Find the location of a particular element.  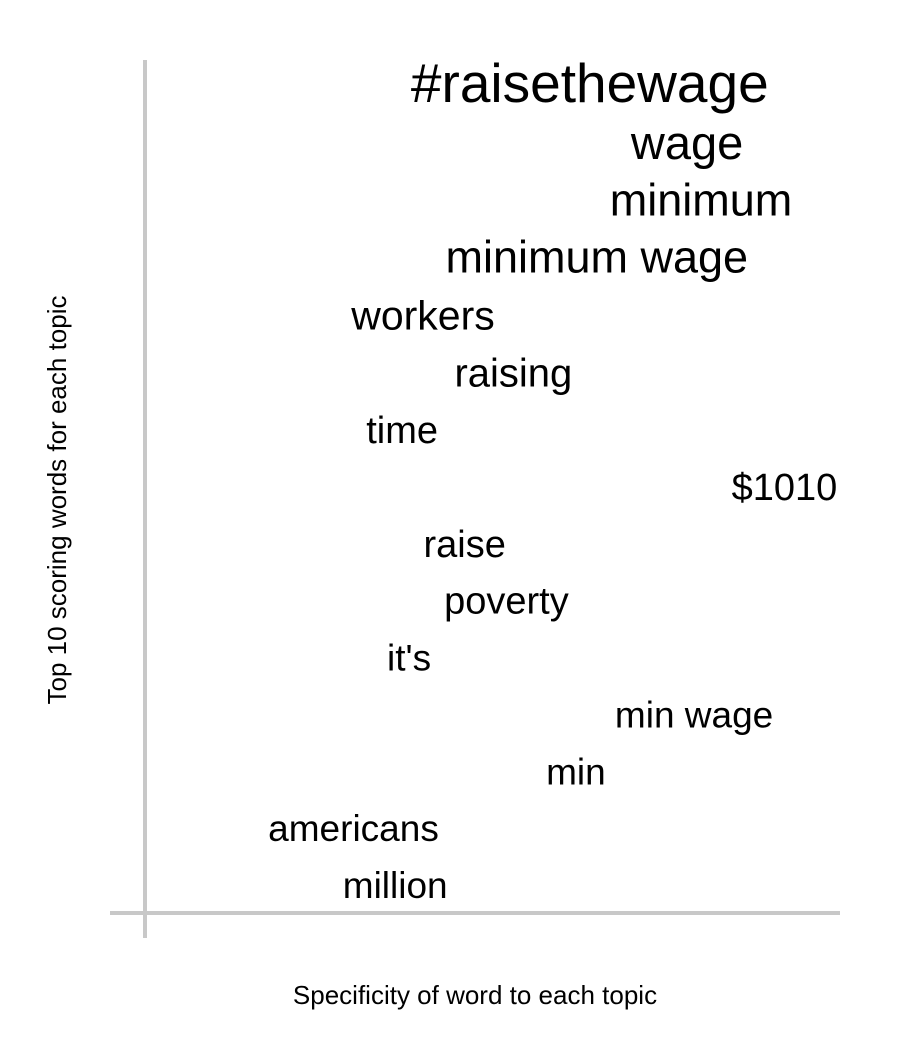

word-label: million is located at coordinates (395, 885).